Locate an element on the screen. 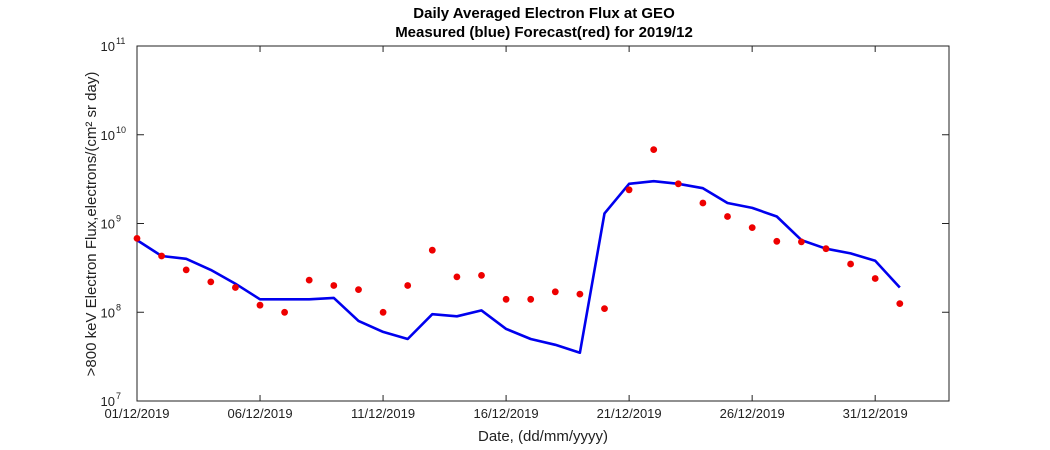  chart-title: Daily Averaged Electron Flux at GEO is located at coordinates (544, 13).